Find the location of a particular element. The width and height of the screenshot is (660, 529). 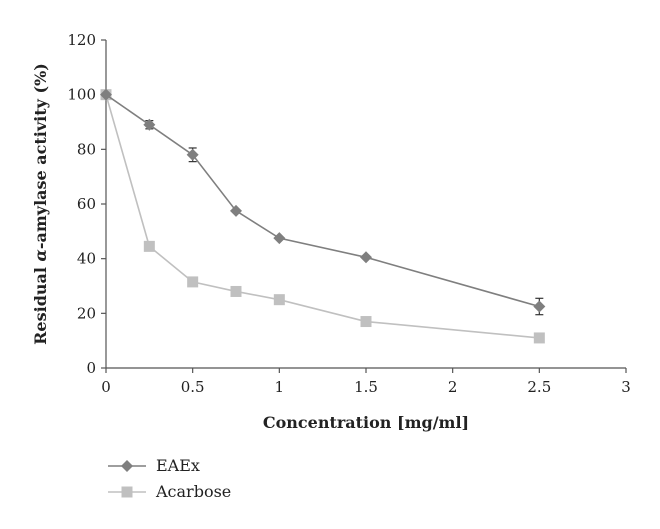

y-axis-title-suffix: -amylase activity (%) is located at coordinates (40, 156).